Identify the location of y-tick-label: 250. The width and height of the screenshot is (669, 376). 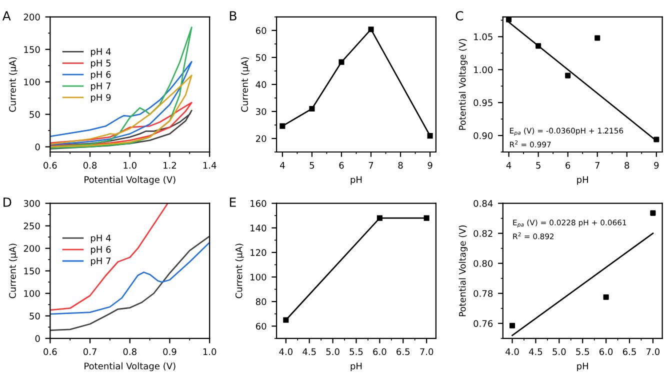
(32, 226).